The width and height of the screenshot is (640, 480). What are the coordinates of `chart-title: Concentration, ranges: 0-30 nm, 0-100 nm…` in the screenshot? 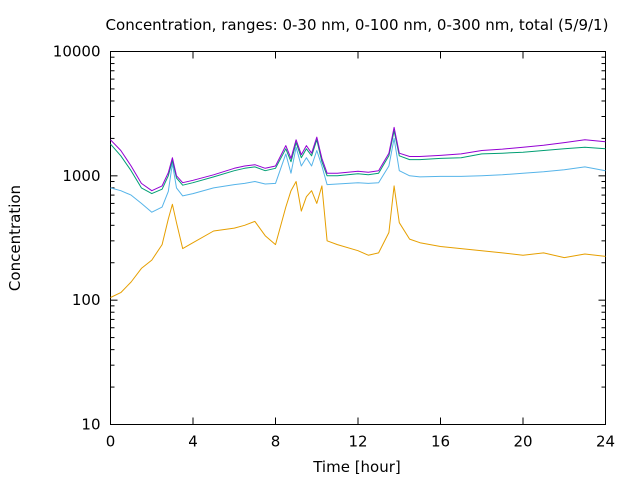 It's located at (357, 25).